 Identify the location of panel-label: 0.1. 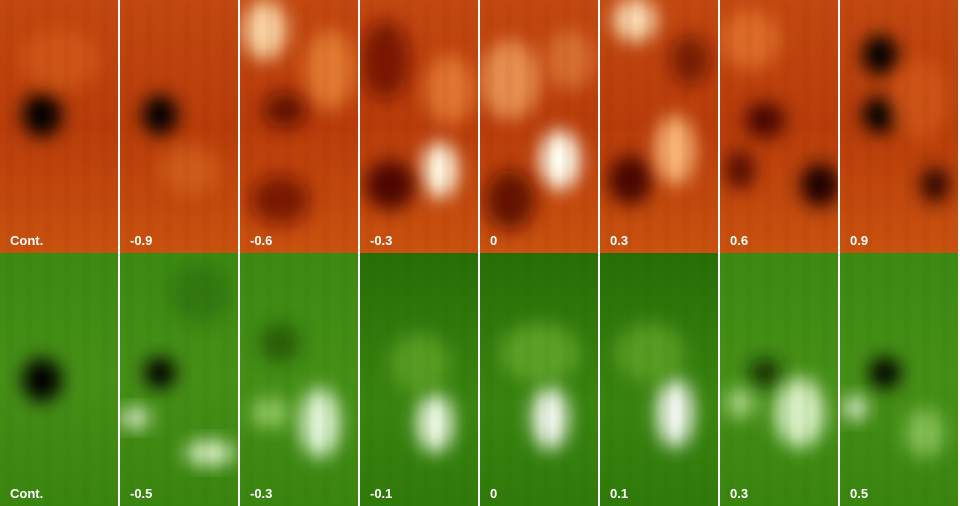
(619, 493).